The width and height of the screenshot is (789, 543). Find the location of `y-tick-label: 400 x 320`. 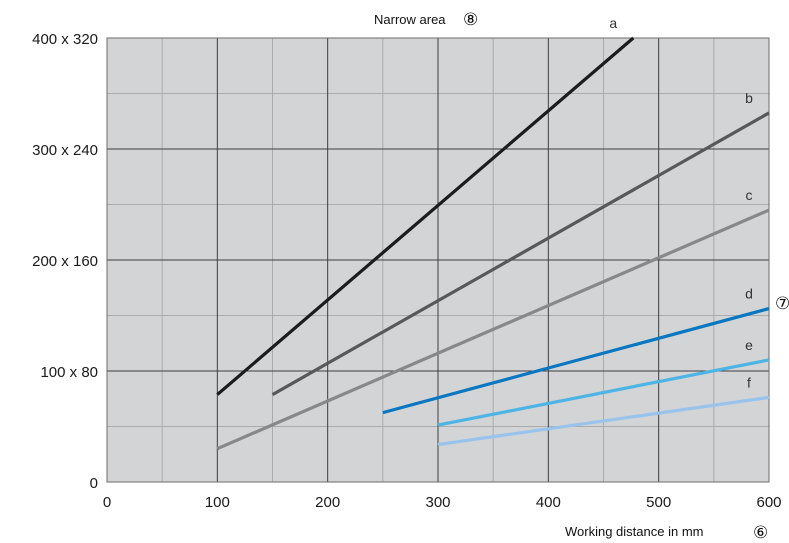

y-tick-label: 400 x 320 is located at coordinates (65, 39).